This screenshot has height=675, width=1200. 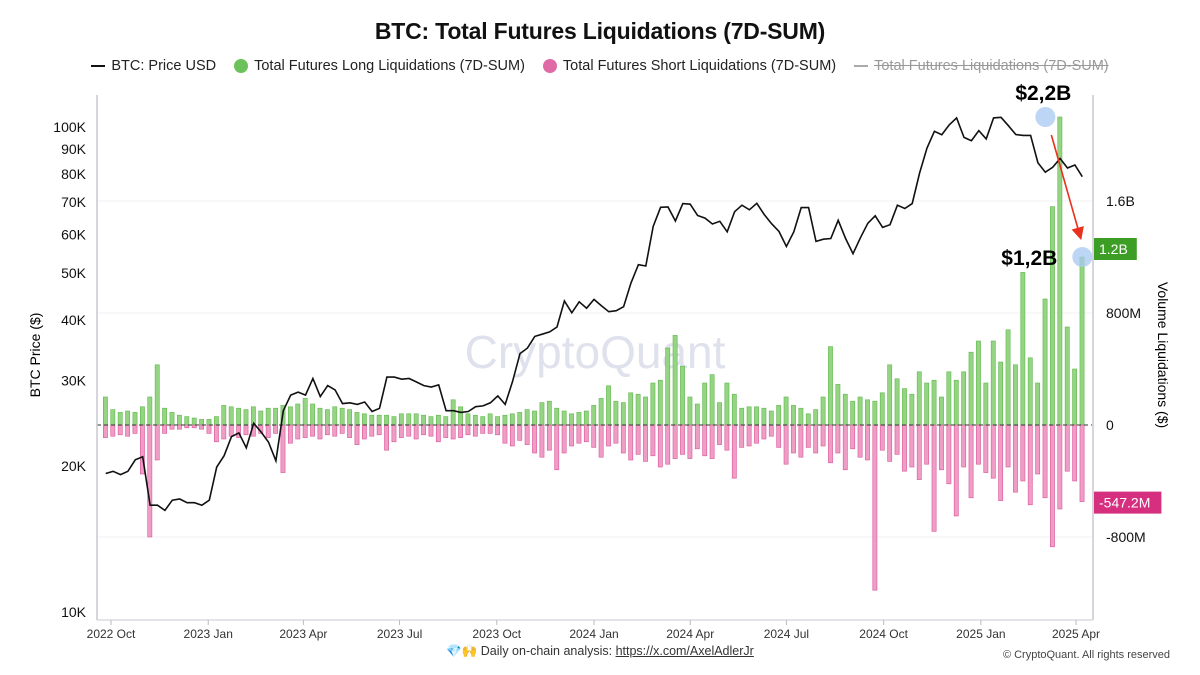 I want to click on x-tick-label: 2023 Jul, so click(x=399, y=634).